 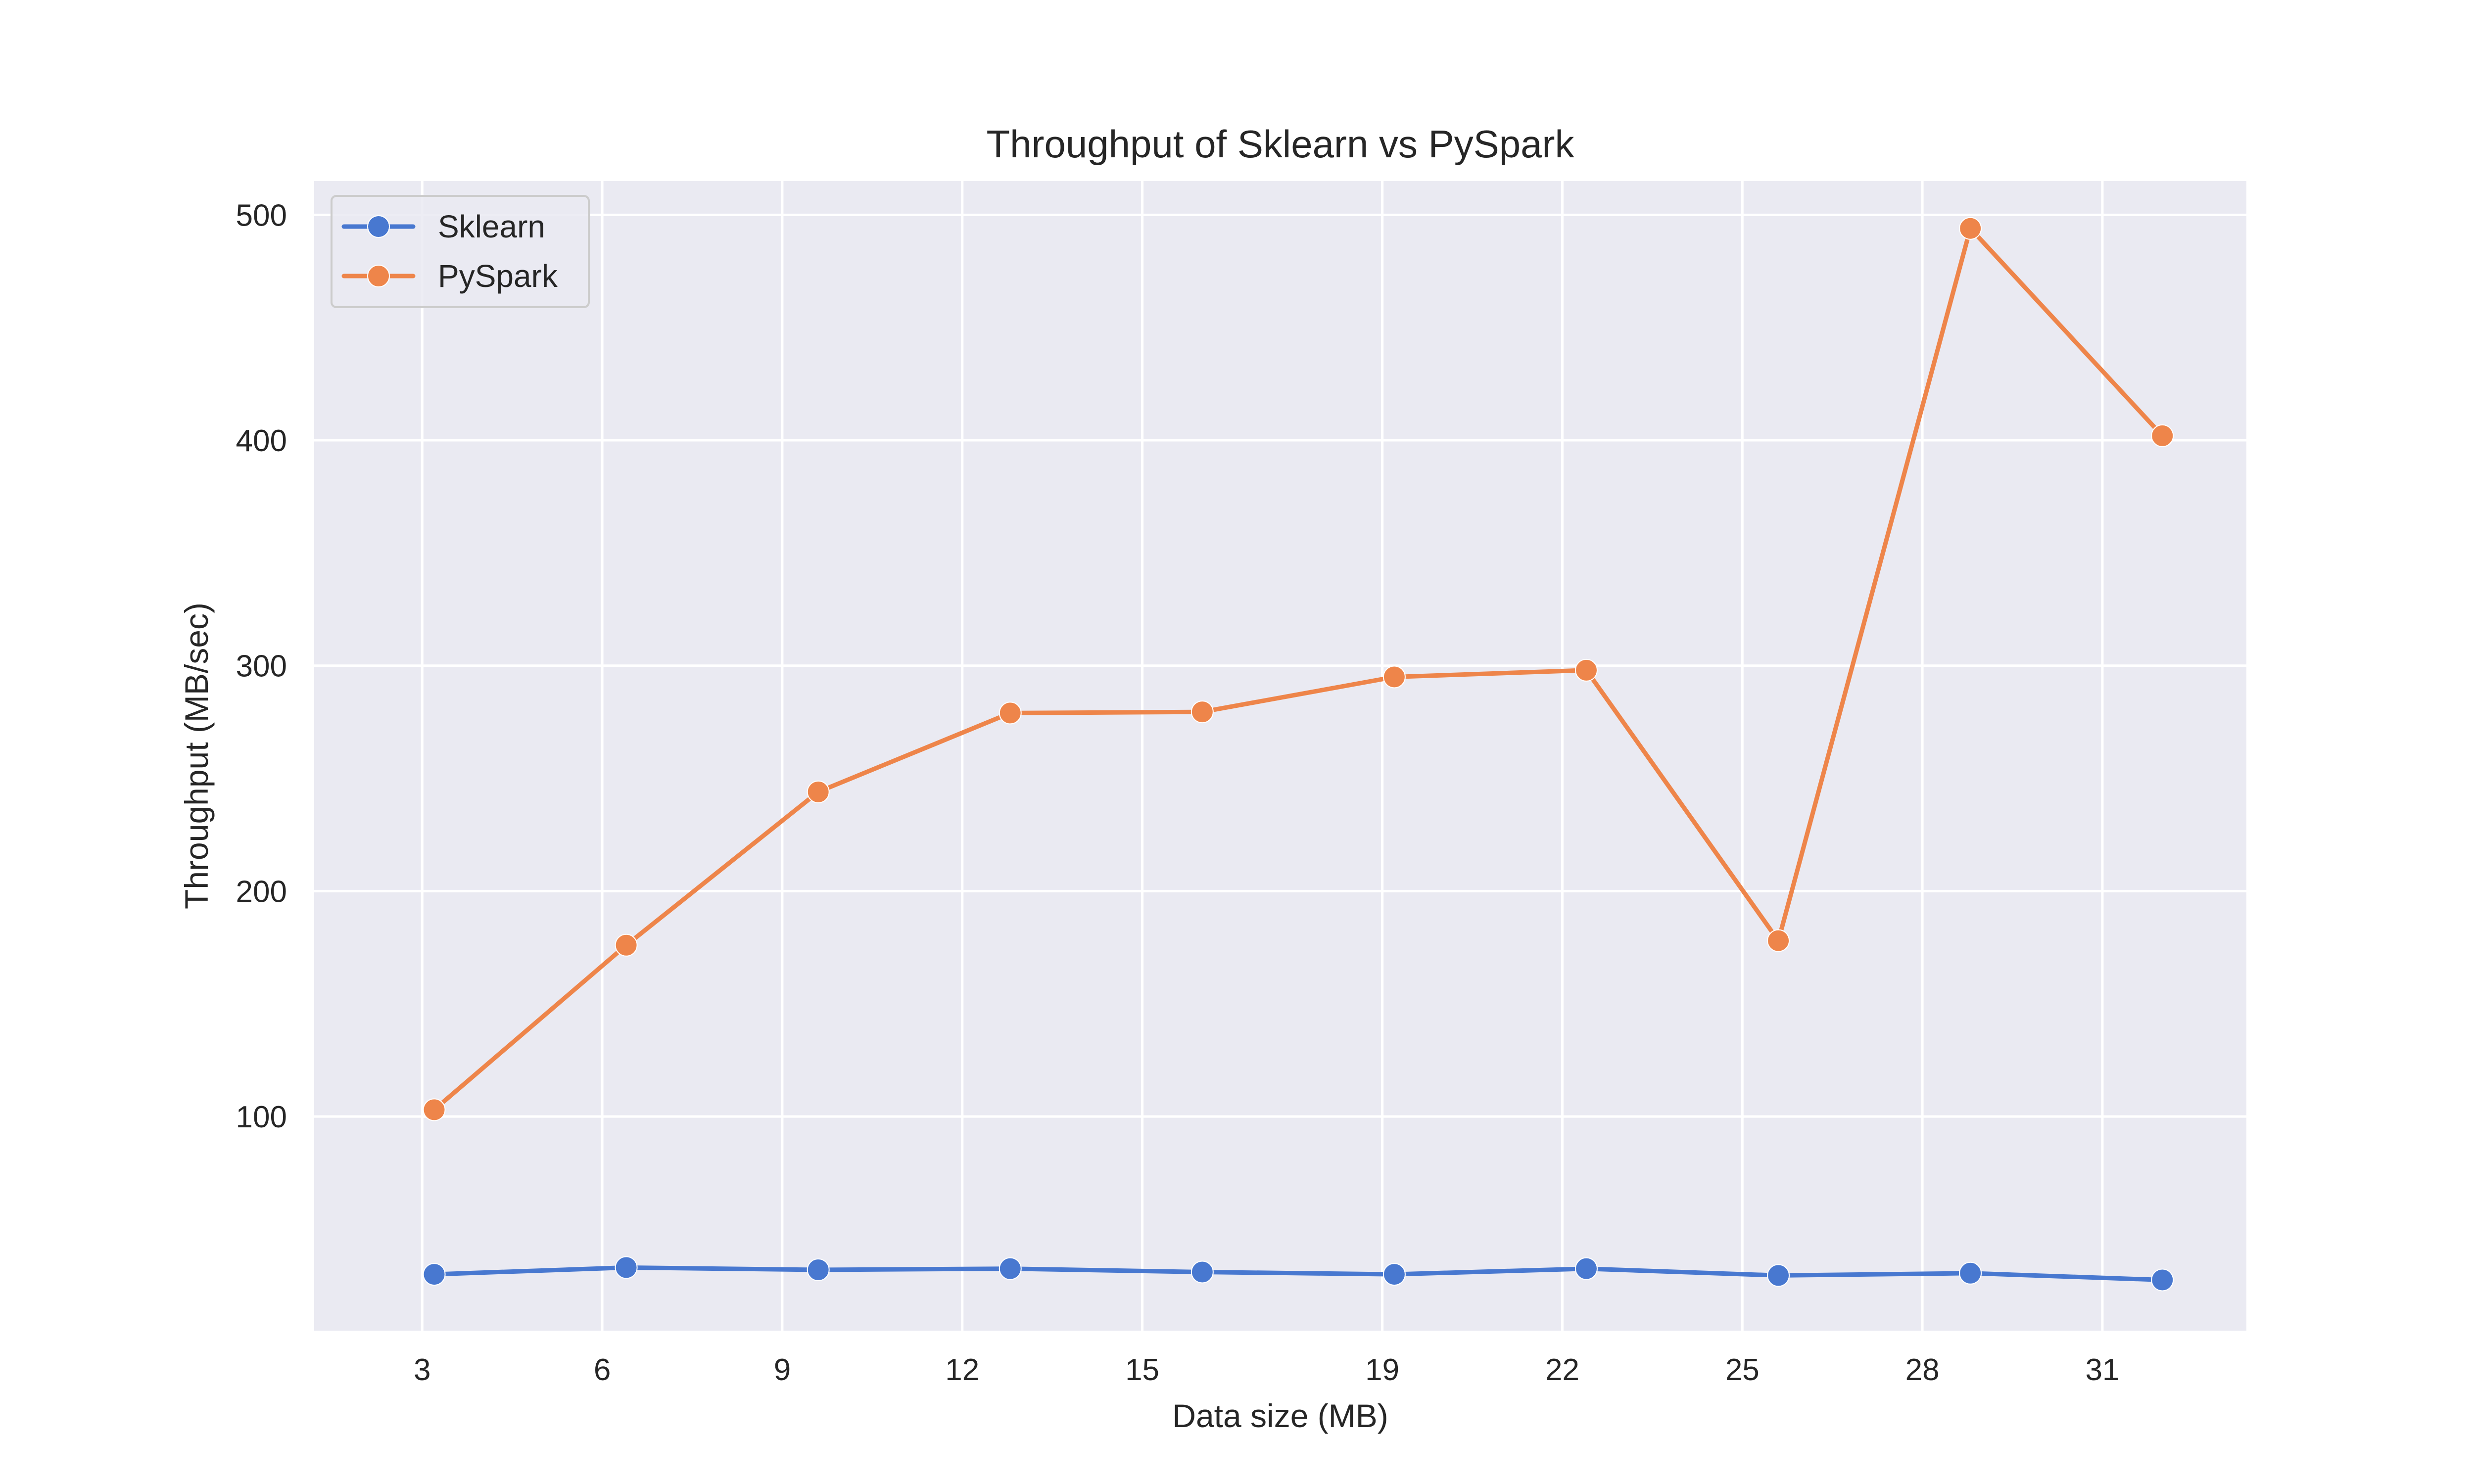 I want to click on x-tick-label: 12, so click(x=962, y=1370).